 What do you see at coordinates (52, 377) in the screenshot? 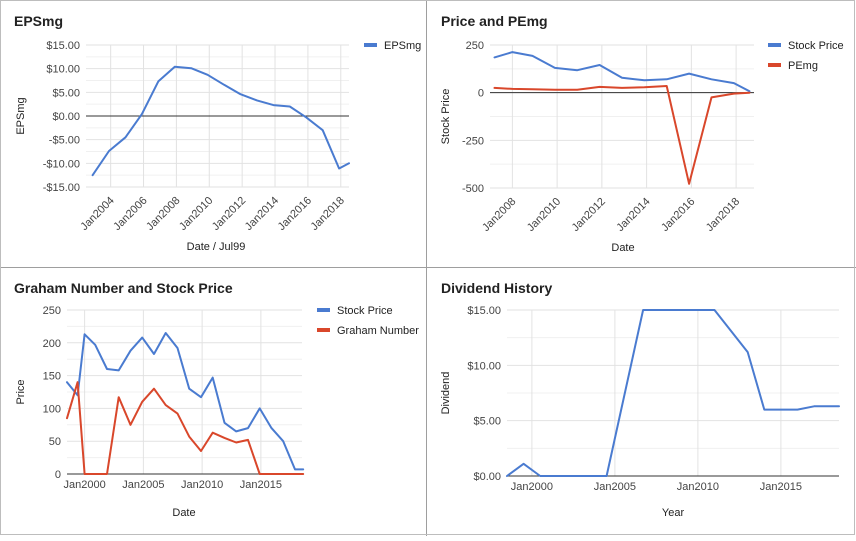
I see `y-tick-label: 150` at bounding box center [52, 377].